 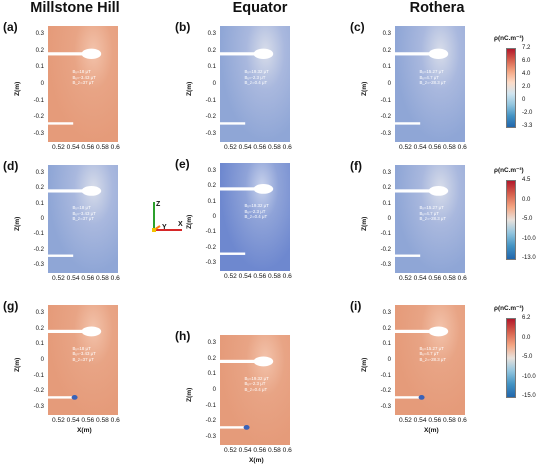 I want to click on panel-label: (h), so click(x=183, y=336).